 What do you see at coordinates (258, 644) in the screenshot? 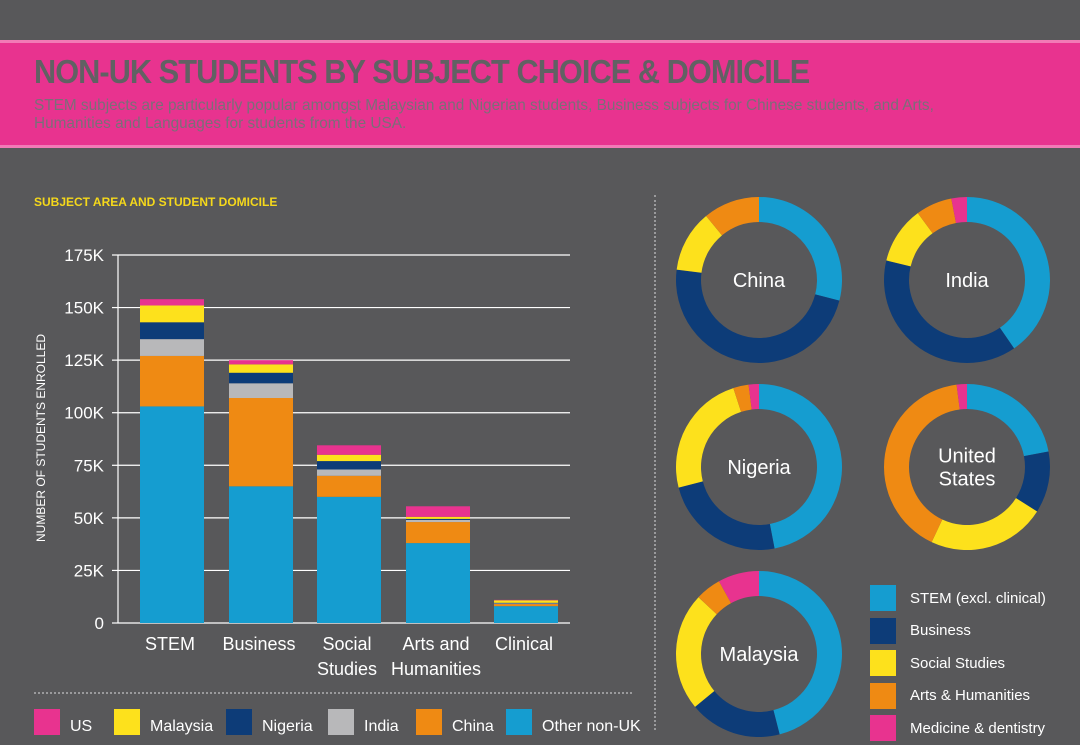
I see `x-tick-label: Business` at bounding box center [258, 644].